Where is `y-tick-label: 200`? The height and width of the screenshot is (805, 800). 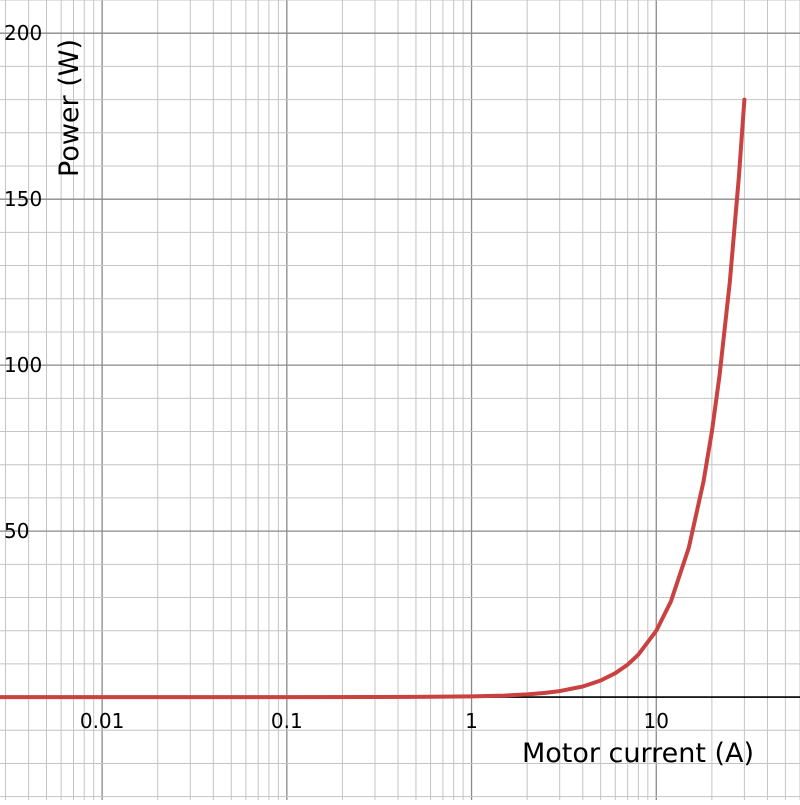
y-tick-label: 200 is located at coordinates (23, 33).